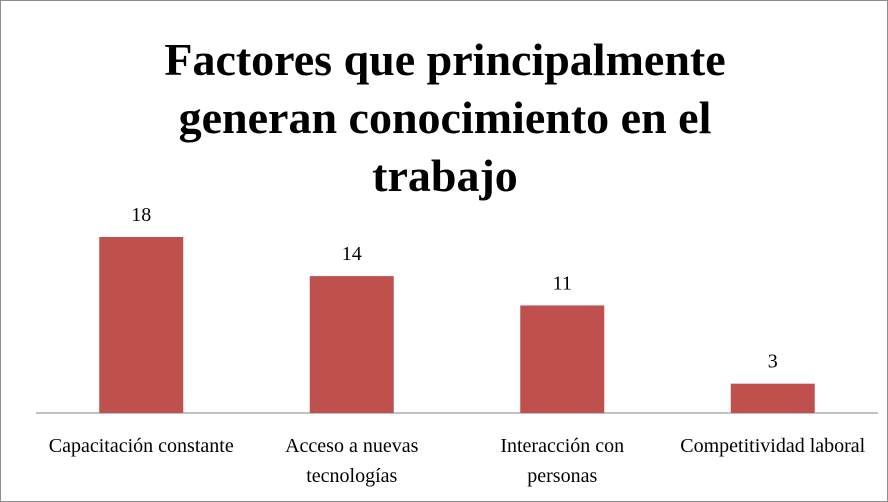 The width and height of the screenshot is (888, 502). What do you see at coordinates (141, 446) in the screenshot?
I see `x-tick-label: Capacitación constante` at bounding box center [141, 446].